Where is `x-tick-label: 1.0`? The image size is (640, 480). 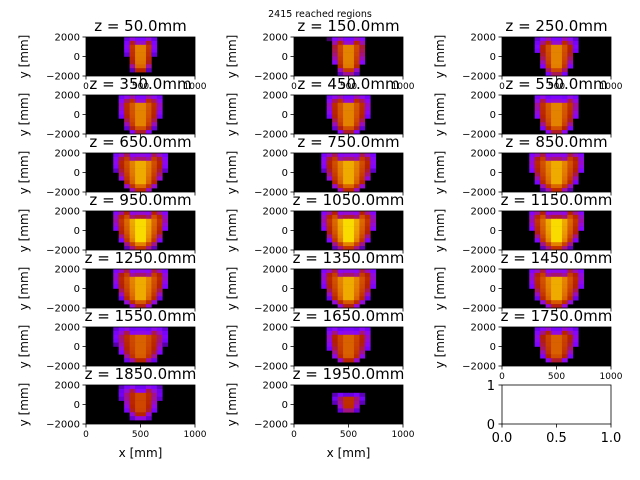
x-tick-label: 1.0 is located at coordinates (611, 438).